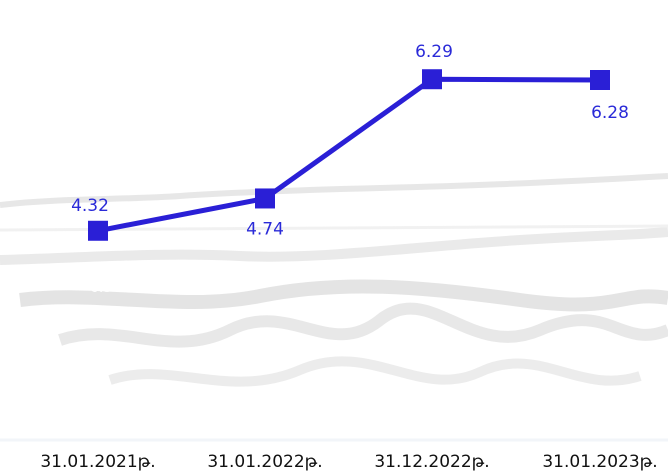 The width and height of the screenshot is (668, 475). I want to click on x-tick-label: 31.01.2023թ., so click(599, 462).